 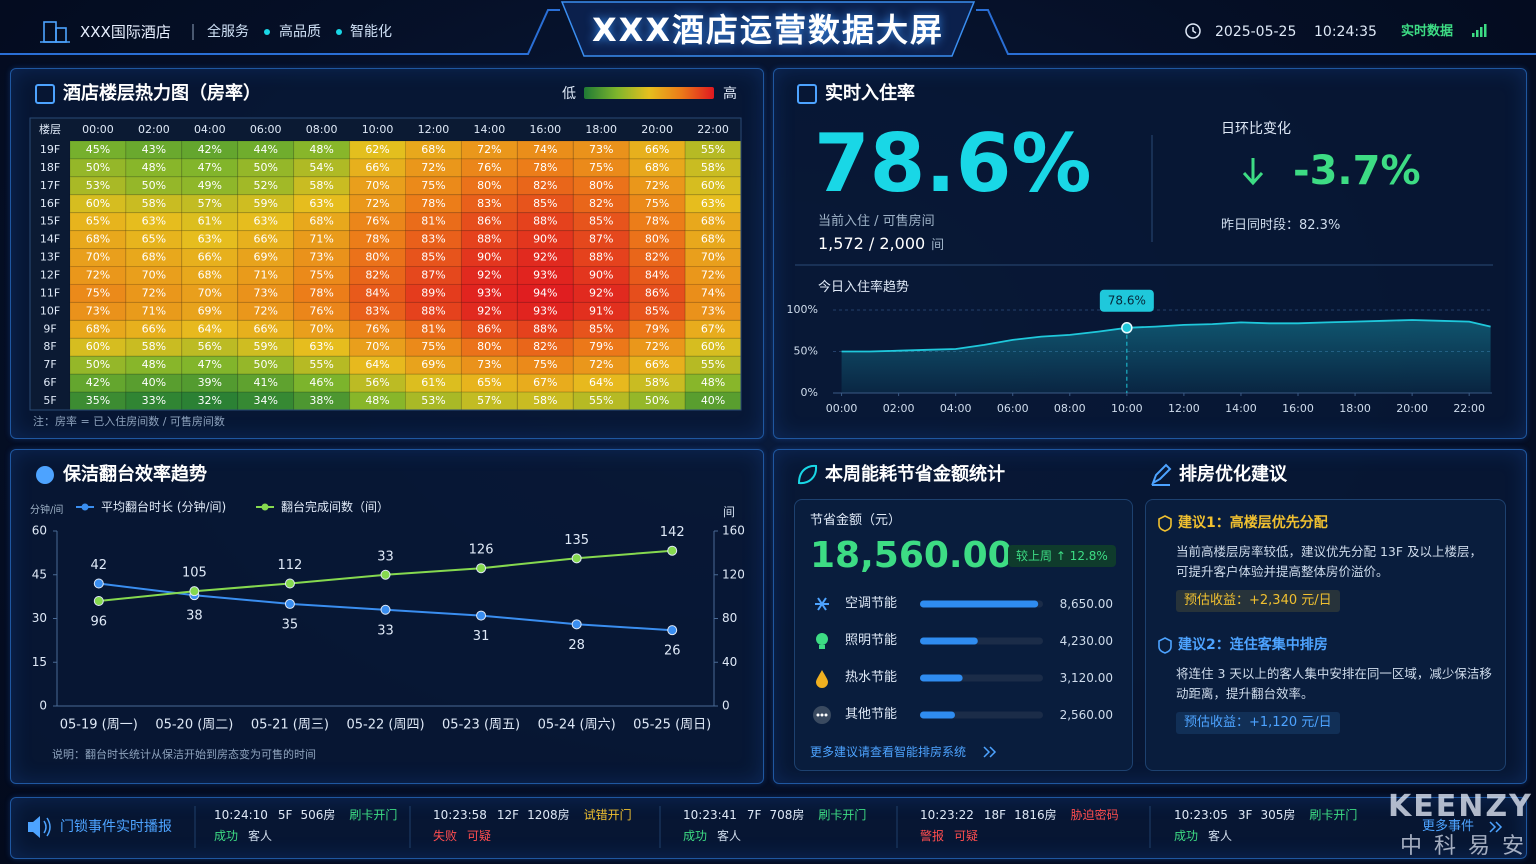 What do you see at coordinates (322, 129) in the screenshot?
I see `column-label: 08:00` at bounding box center [322, 129].